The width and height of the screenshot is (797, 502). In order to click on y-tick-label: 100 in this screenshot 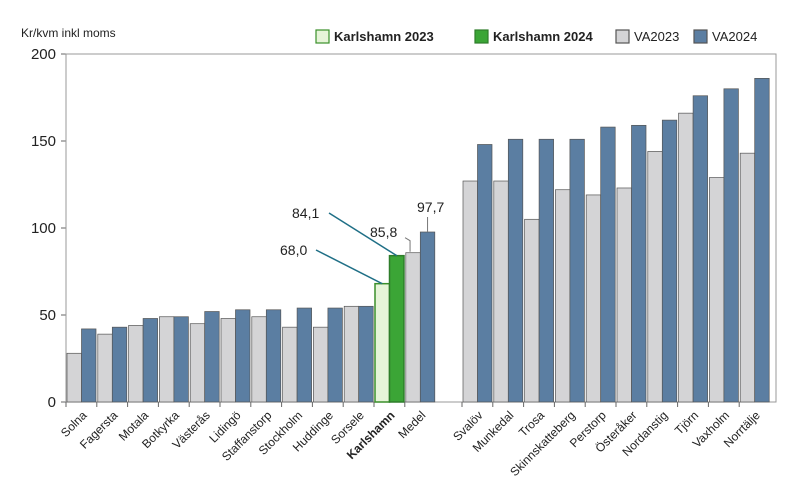, I will do `click(43, 228)`.